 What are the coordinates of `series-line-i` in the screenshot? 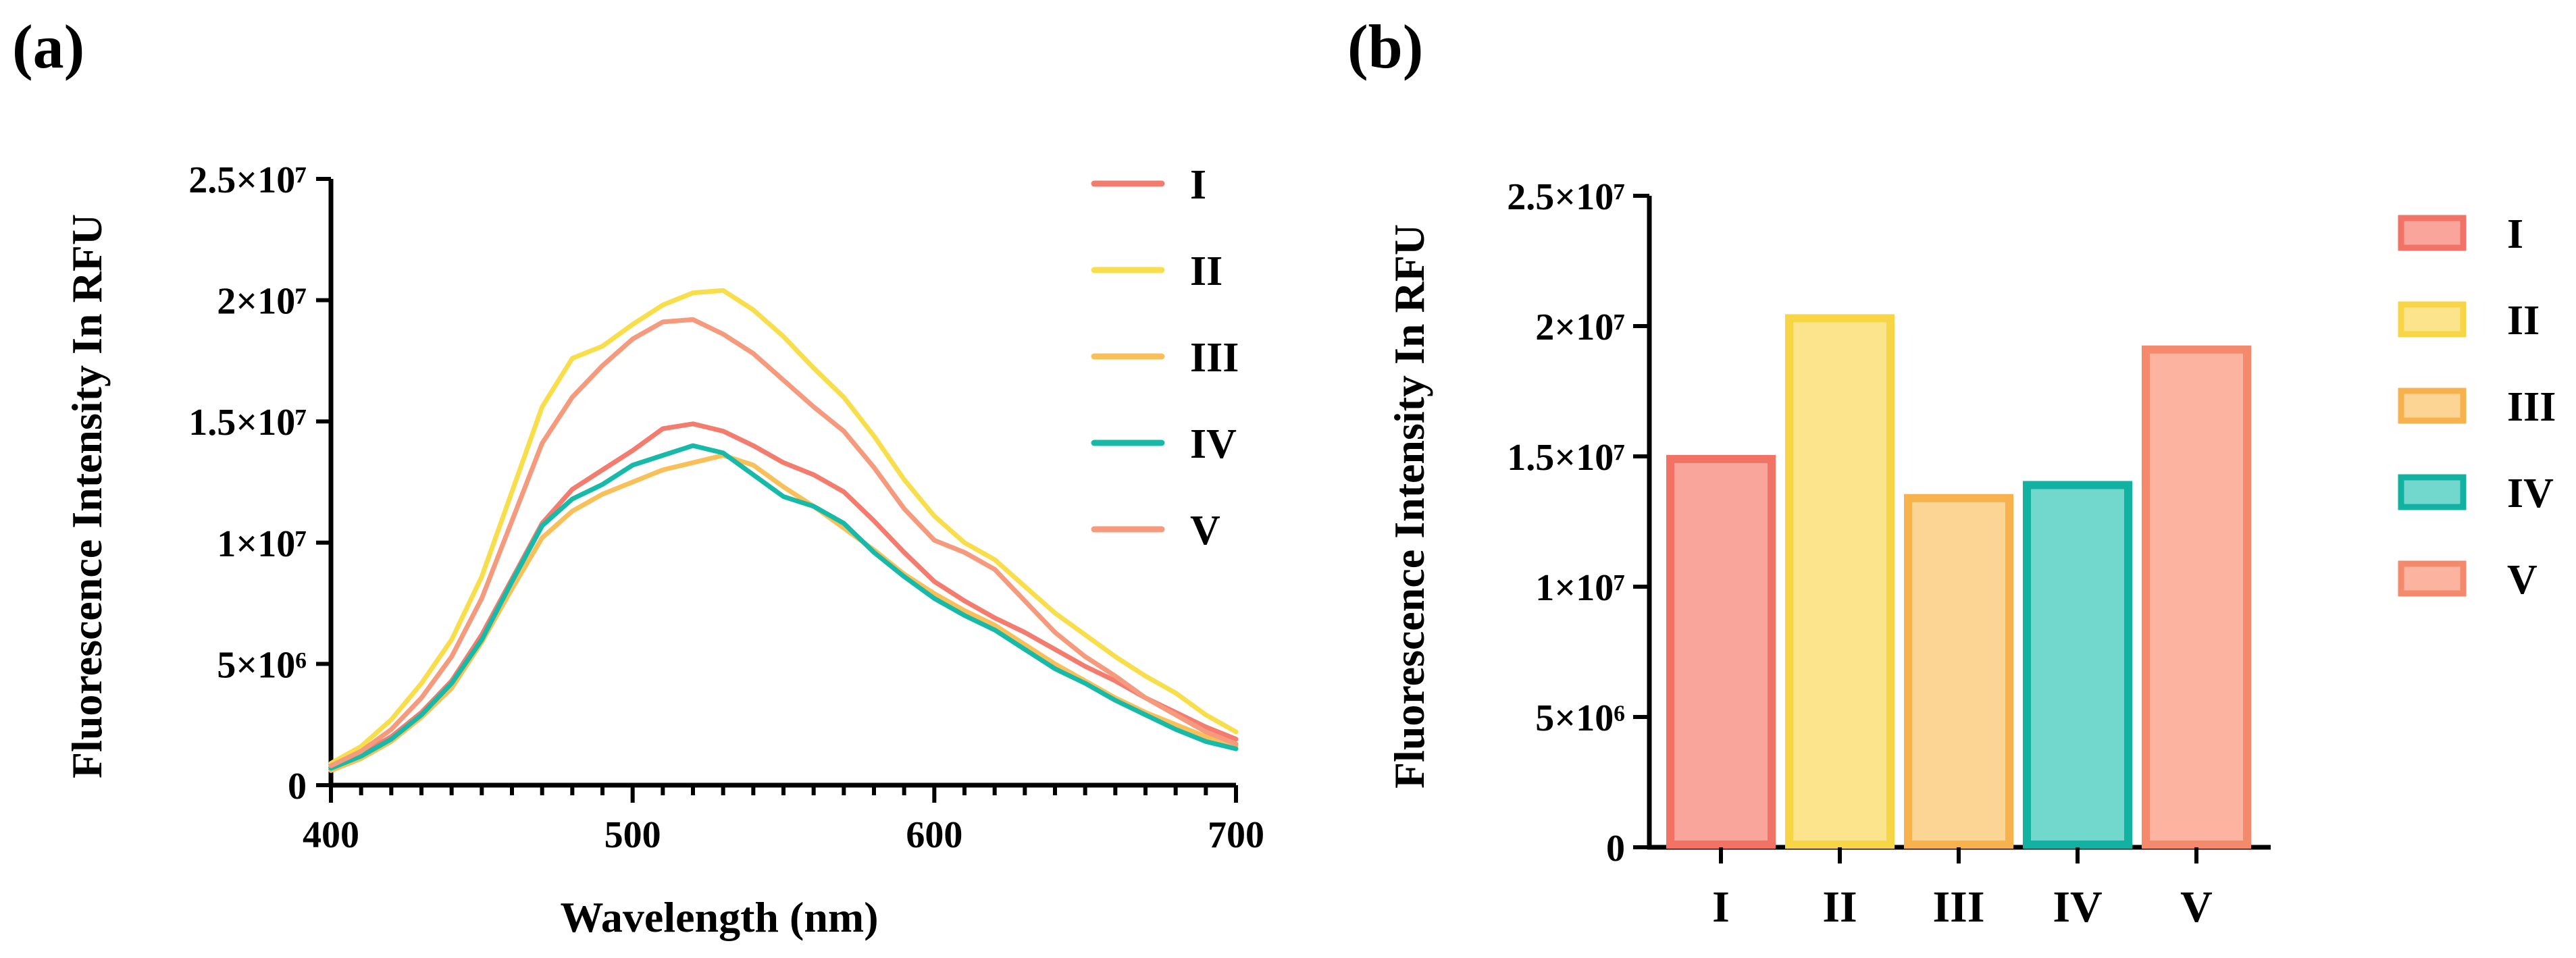 It's located at (783, 594).